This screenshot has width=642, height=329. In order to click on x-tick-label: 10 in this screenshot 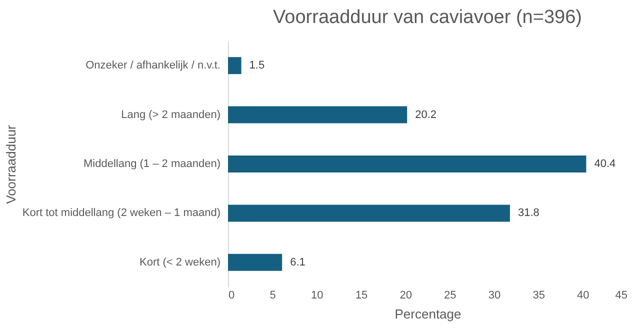, I will do `click(317, 296)`.